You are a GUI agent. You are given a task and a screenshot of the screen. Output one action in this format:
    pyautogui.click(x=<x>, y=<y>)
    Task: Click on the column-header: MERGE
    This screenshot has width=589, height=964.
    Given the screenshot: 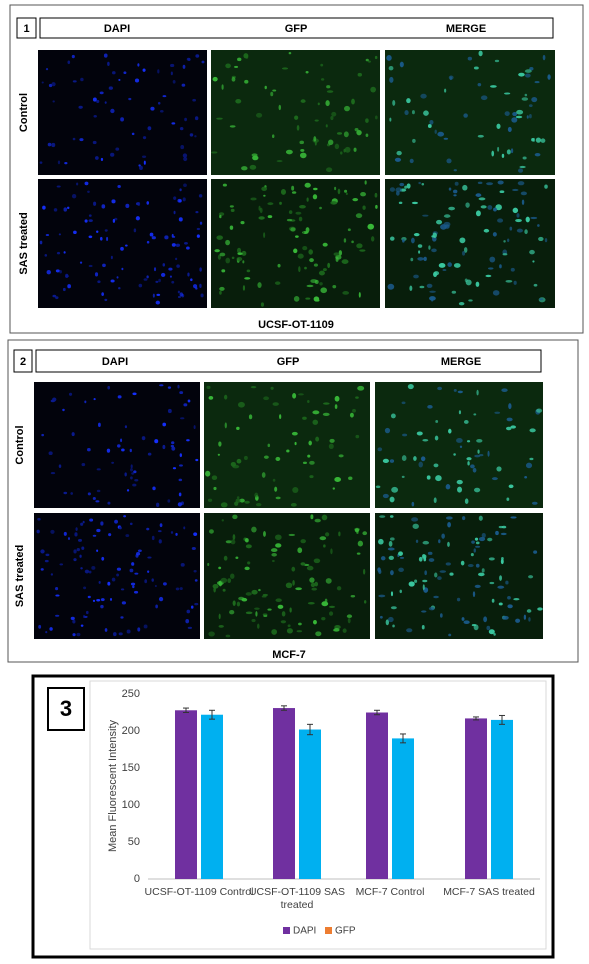 What is the action you would take?
    pyautogui.click(x=466, y=29)
    